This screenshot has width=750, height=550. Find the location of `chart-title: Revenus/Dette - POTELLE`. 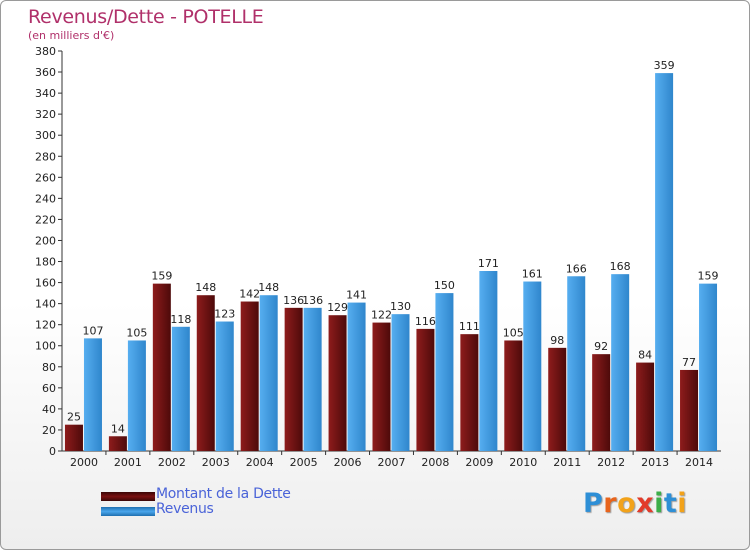

chart-title: Revenus/Dette - POTELLE is located at coordinates (146, 17).